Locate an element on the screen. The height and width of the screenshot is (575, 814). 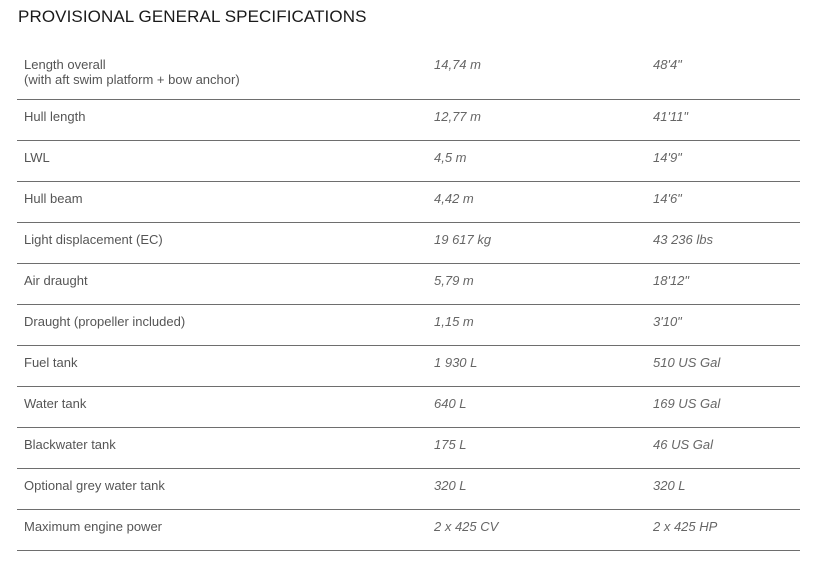
spec-label: Water tank is located at coordinates (55, 403).